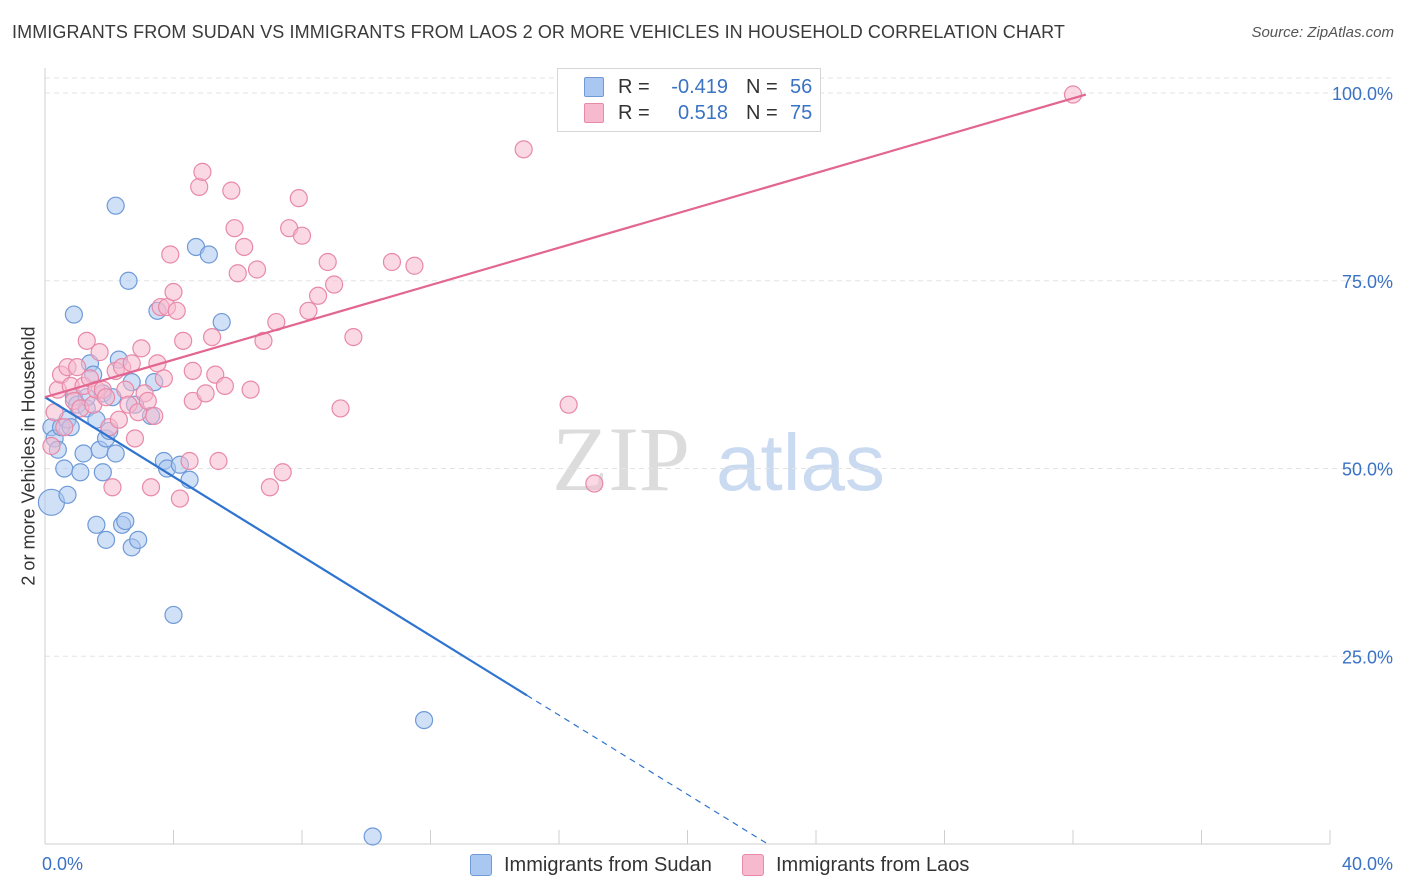  Describe the element at coordinates (286, 546) in the screenshot. I see `trend-line-sudan` at that location.